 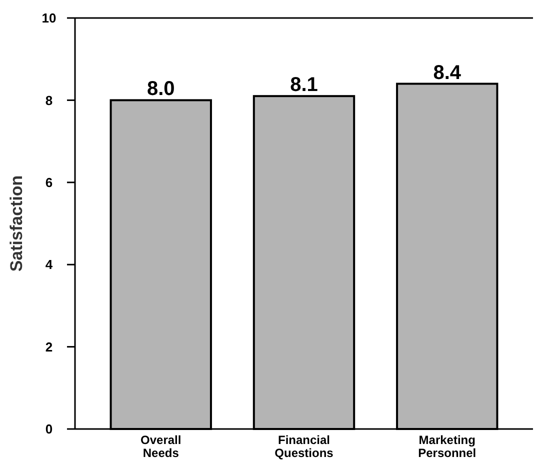 What do you see at coordinates (49, 429) in the screenshot?
I see `y-tick-label: 0` at bounding box center [49, 429].